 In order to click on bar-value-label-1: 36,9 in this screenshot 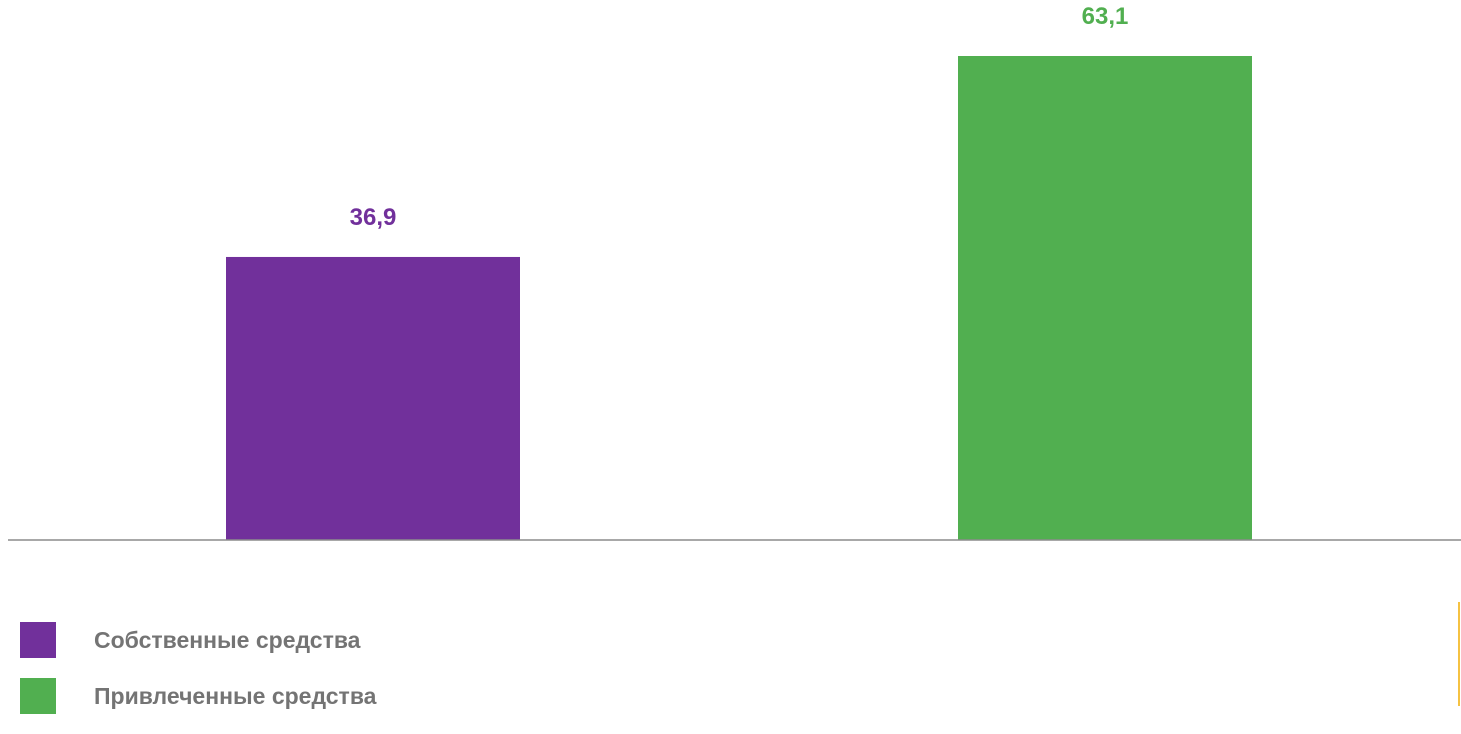, I will do `click(373, 217)`.